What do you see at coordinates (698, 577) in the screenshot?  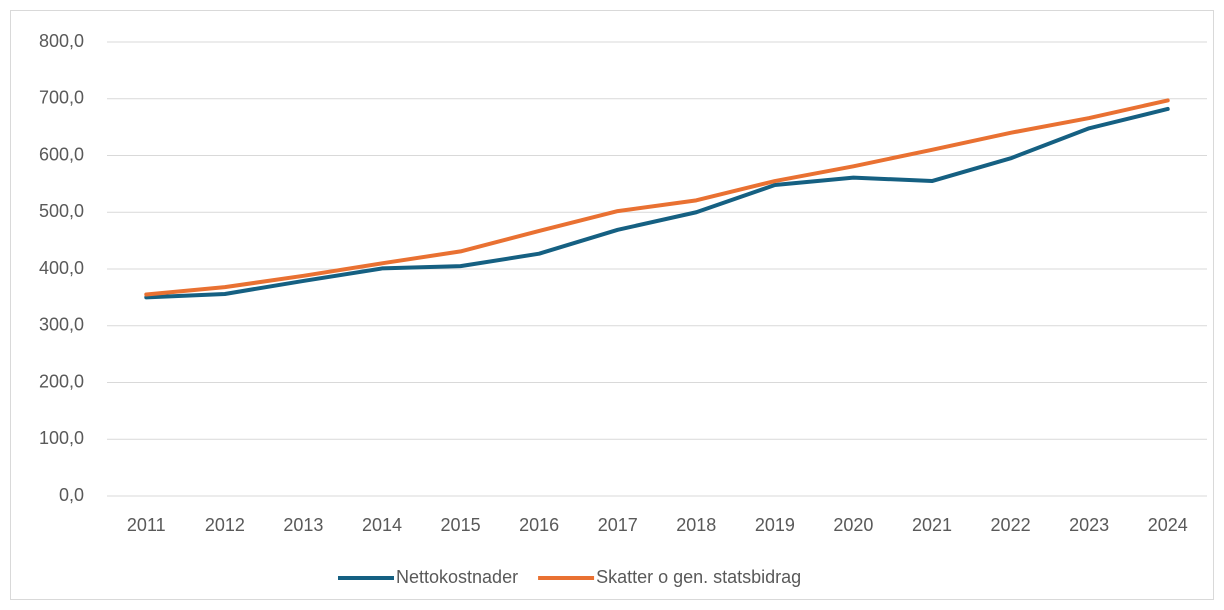 I see `legend-label: Skatter o gen. statsbidrag` at bounding box center [698, 577].